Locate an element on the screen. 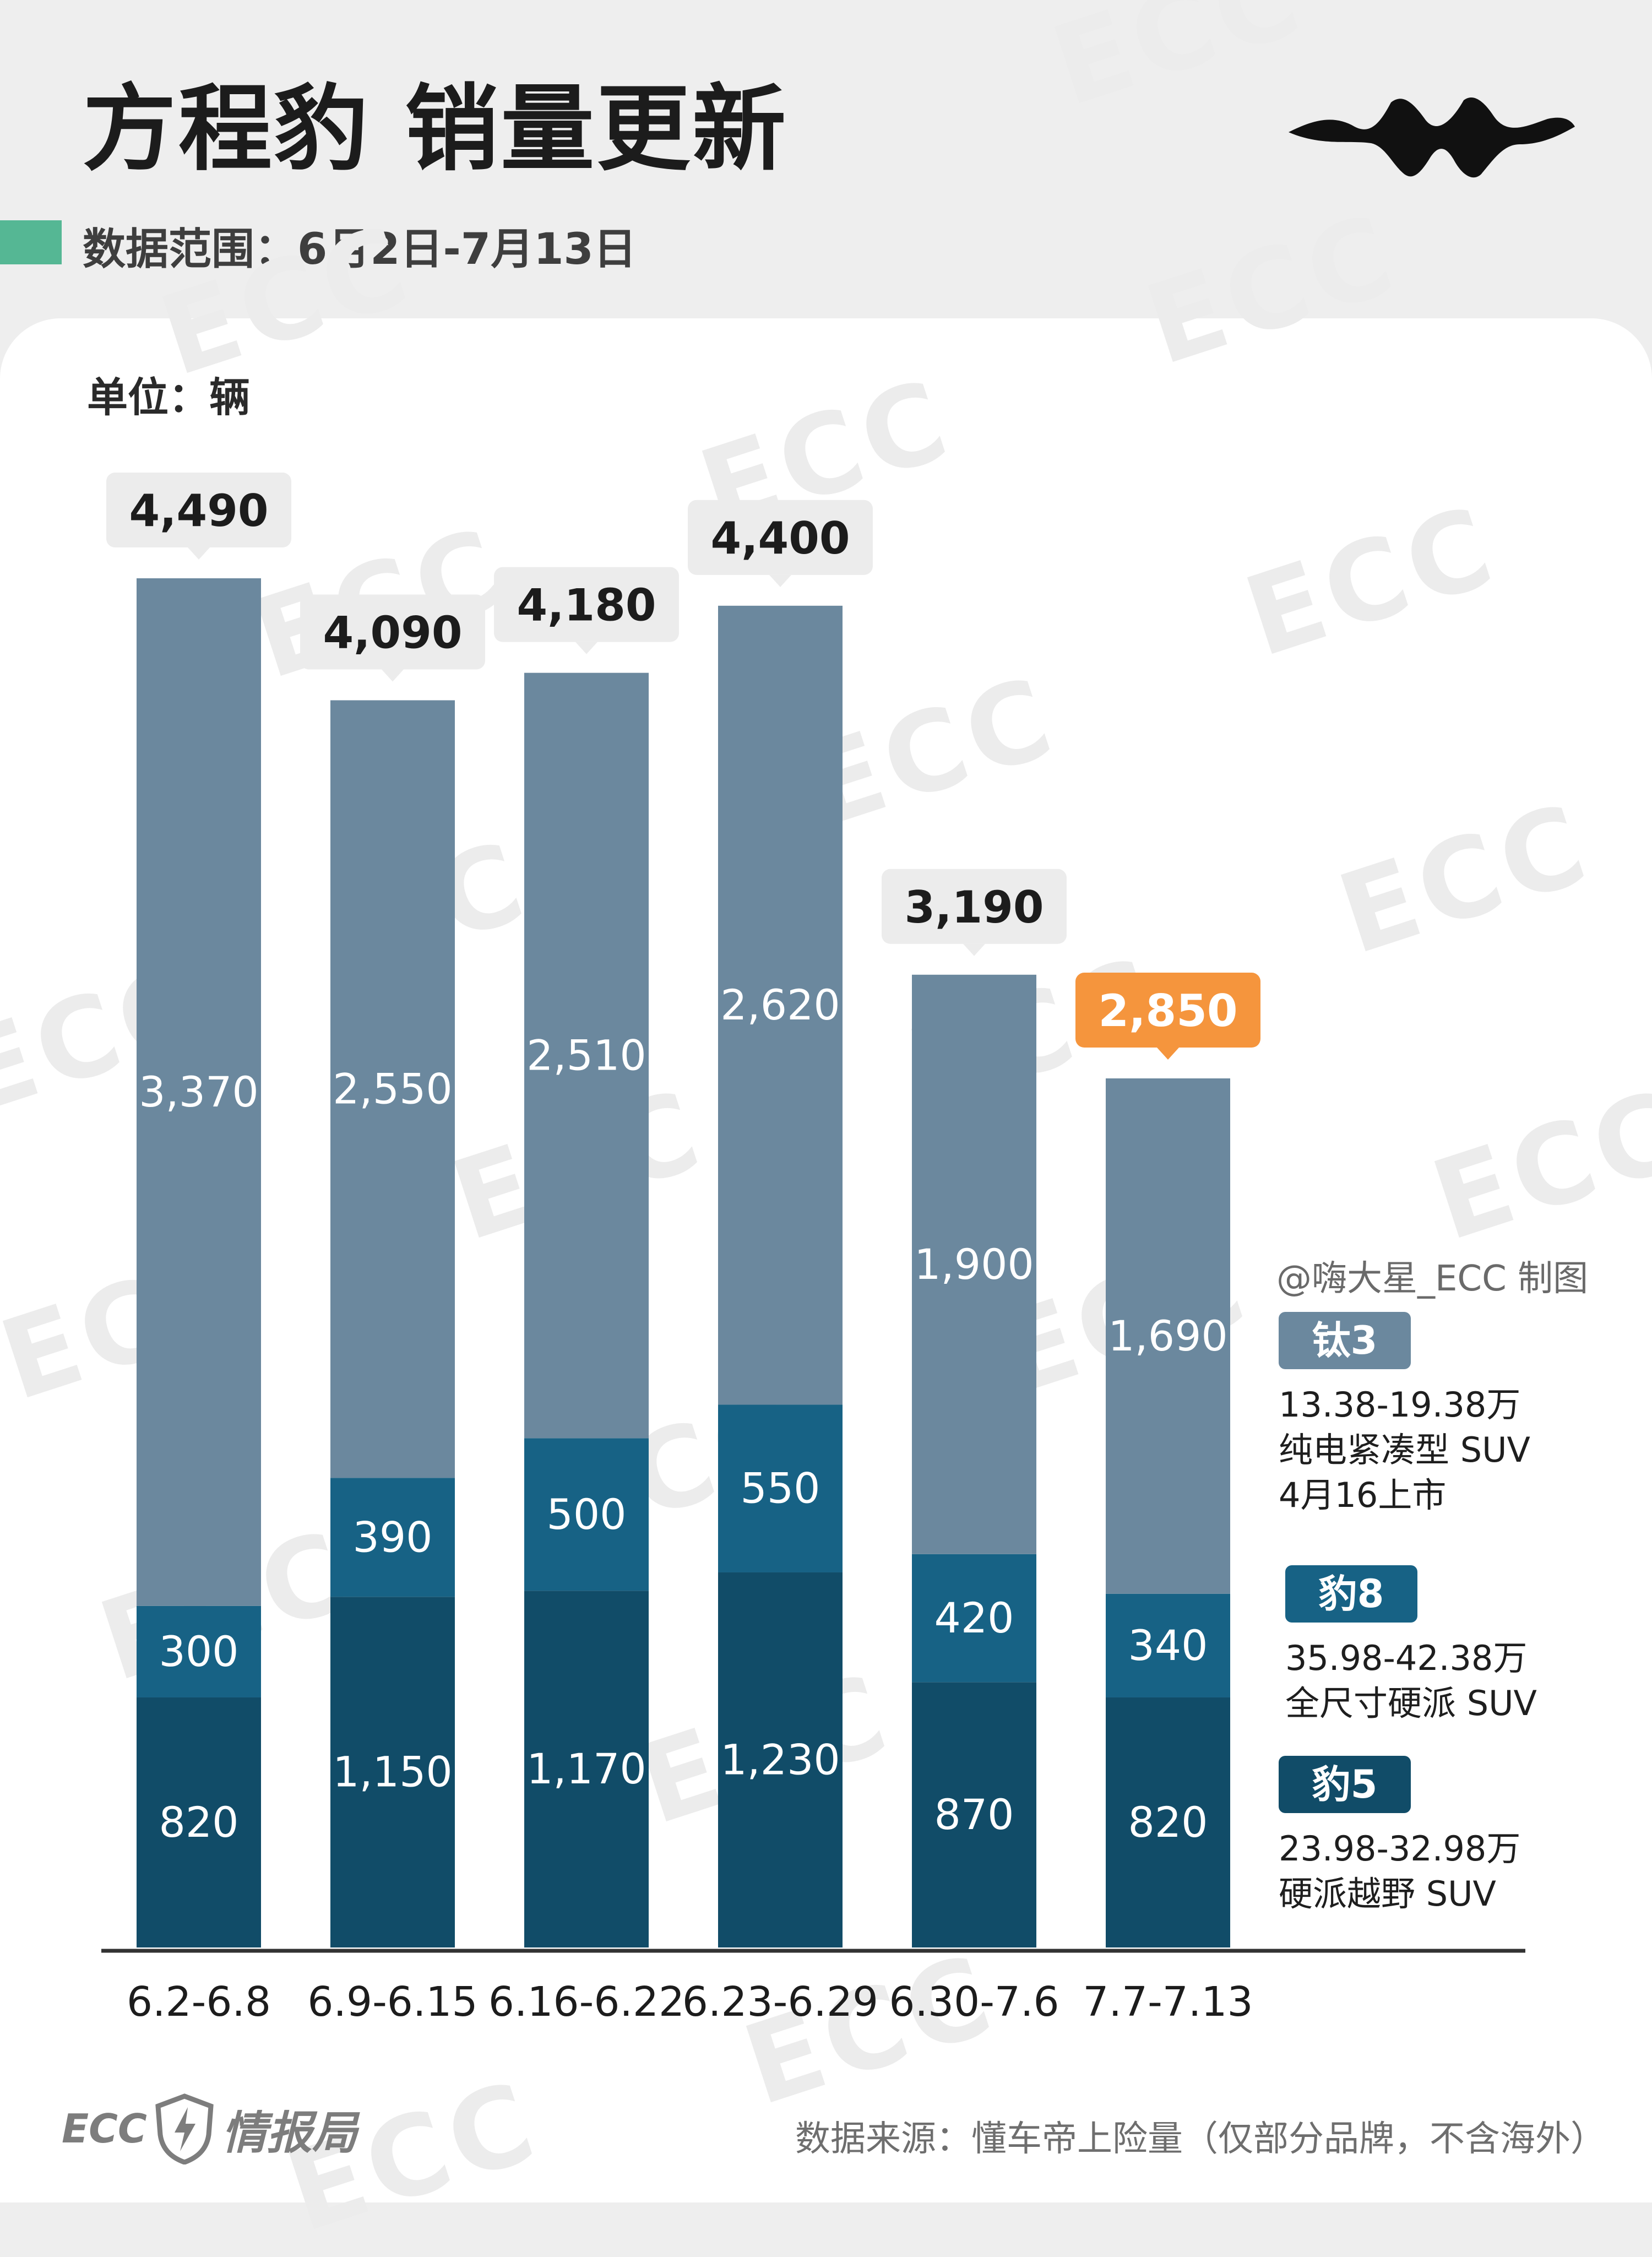 This screenshot has width=1652, height=2257. legend-type-ti3: 纯电紧凑型 SUV is located at coordinates (1404, 1450).